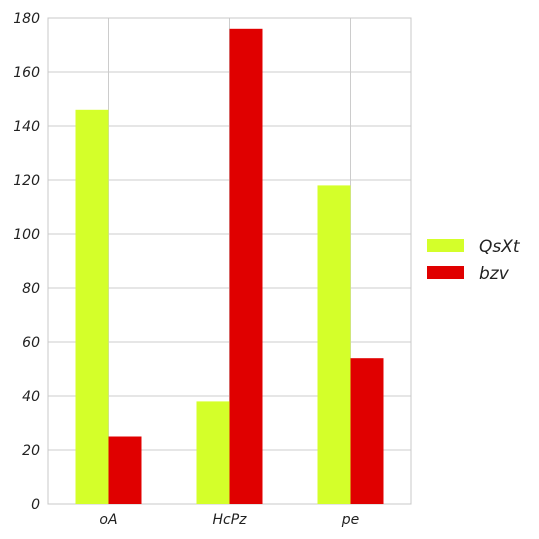 This screenshot has height=539, width=539. What do you see at coordinates (35, 505) in the screenshot?
I see `y-tick-label: 0` at bounding box center [35, 505].